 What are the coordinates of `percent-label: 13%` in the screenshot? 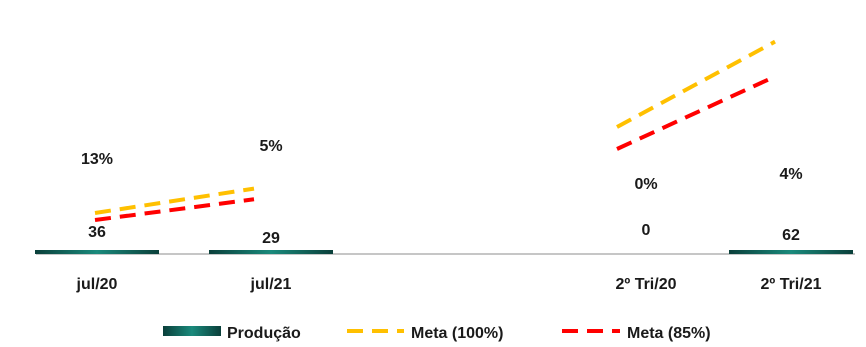 It's located at (97, 159).